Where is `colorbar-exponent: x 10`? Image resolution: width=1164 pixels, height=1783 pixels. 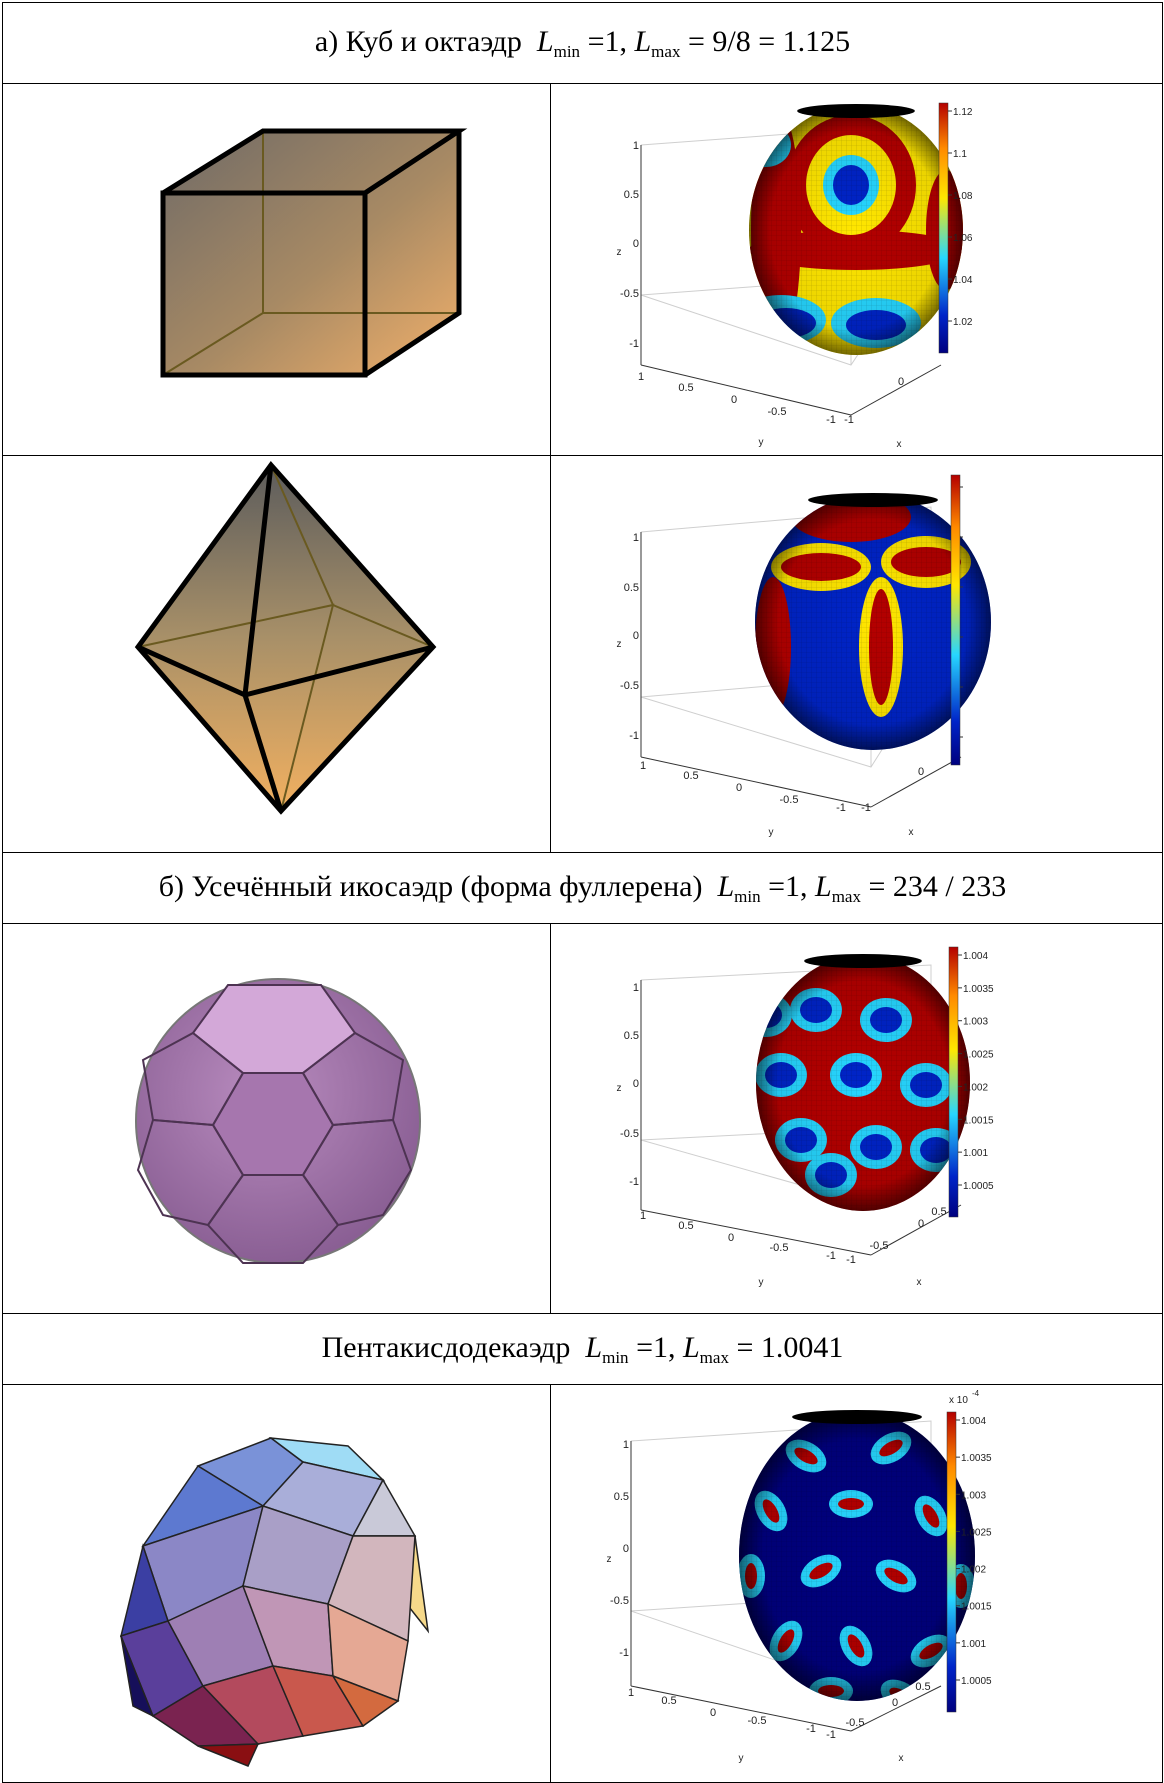
colorbar-exponent: x 10 is located at coordinates (958, 1400).